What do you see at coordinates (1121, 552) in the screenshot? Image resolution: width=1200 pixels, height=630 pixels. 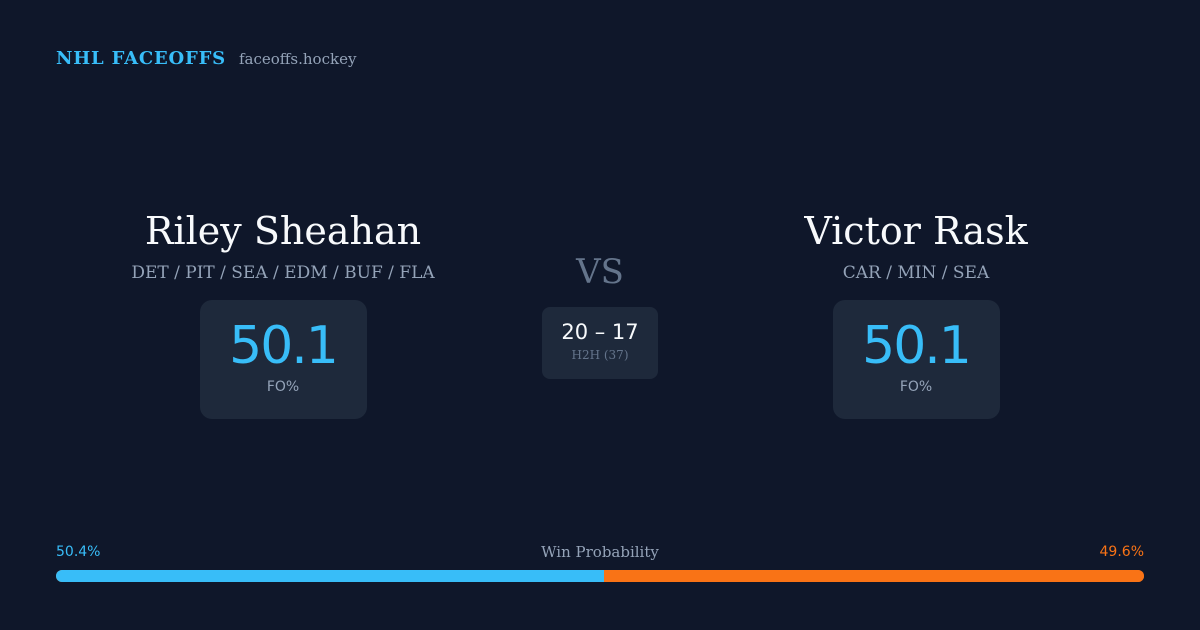 I see `win-probability-right-value: 49.6%` at bounding box center [1121, 552].